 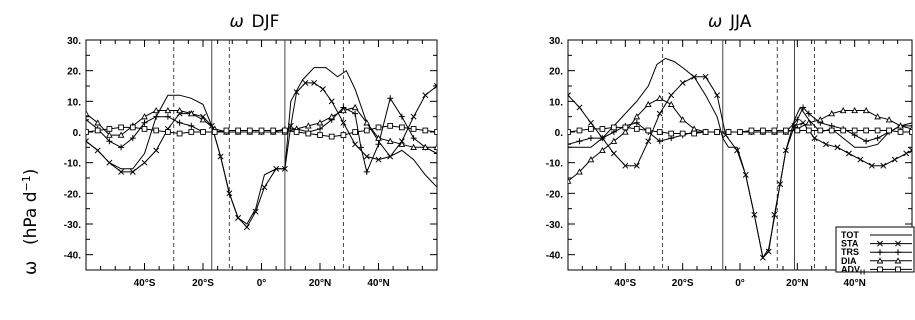 I want to click on x-tick-label: 20°S, so click(x=203, y=283).